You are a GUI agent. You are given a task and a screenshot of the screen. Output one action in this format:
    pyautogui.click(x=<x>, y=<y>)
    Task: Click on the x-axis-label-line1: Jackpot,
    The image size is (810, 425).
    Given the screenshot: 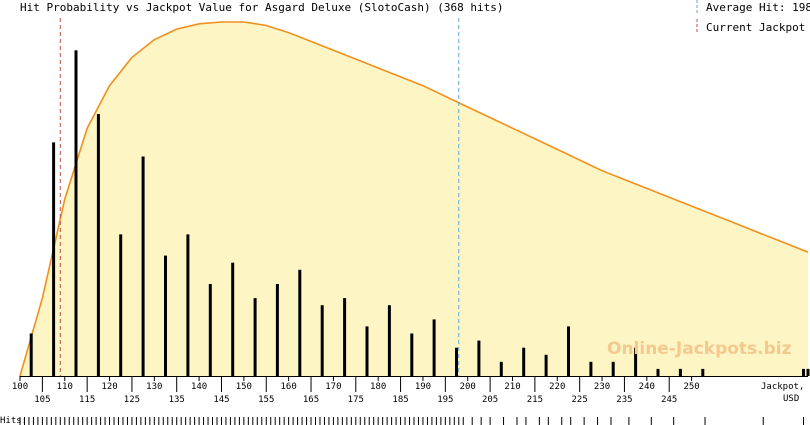 What is the action you would take?
    pyautogui.click(x=782, y=387)
    